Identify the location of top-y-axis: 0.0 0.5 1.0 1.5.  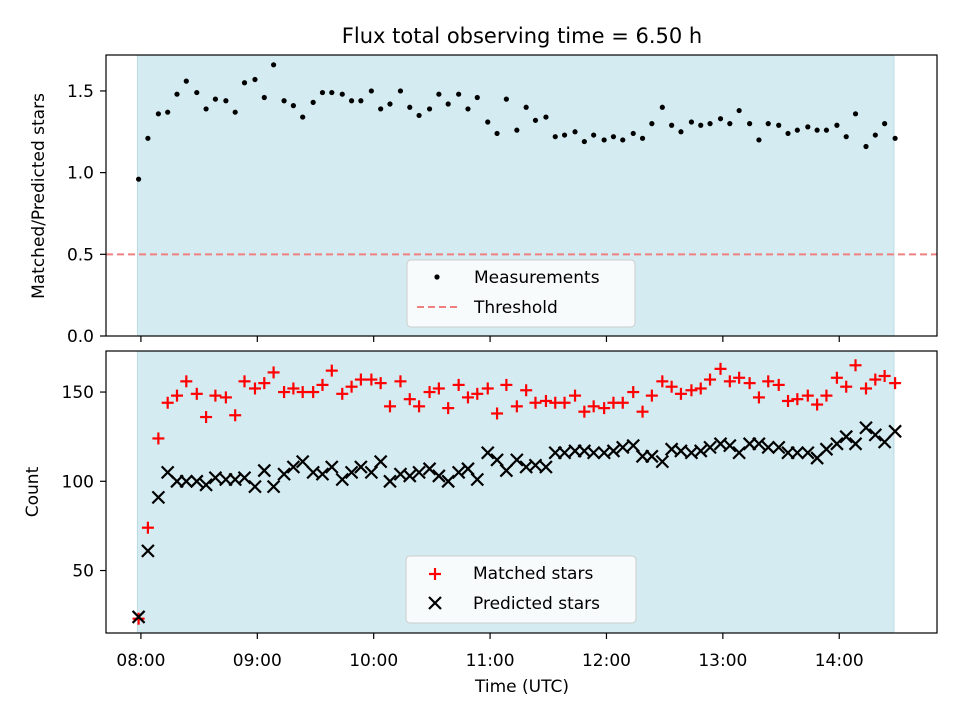
(86, 214).